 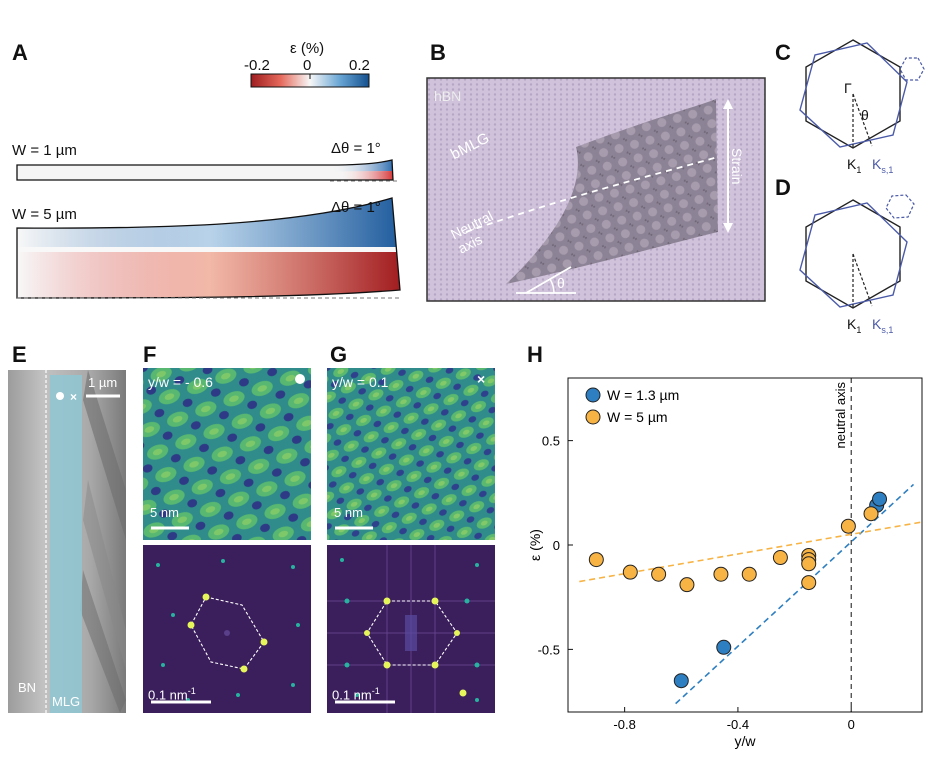 What do you see at coordinates (624, 724) in the screenshot?
I see `x-tick-label: -0.8` at bounding box center [624, 724].